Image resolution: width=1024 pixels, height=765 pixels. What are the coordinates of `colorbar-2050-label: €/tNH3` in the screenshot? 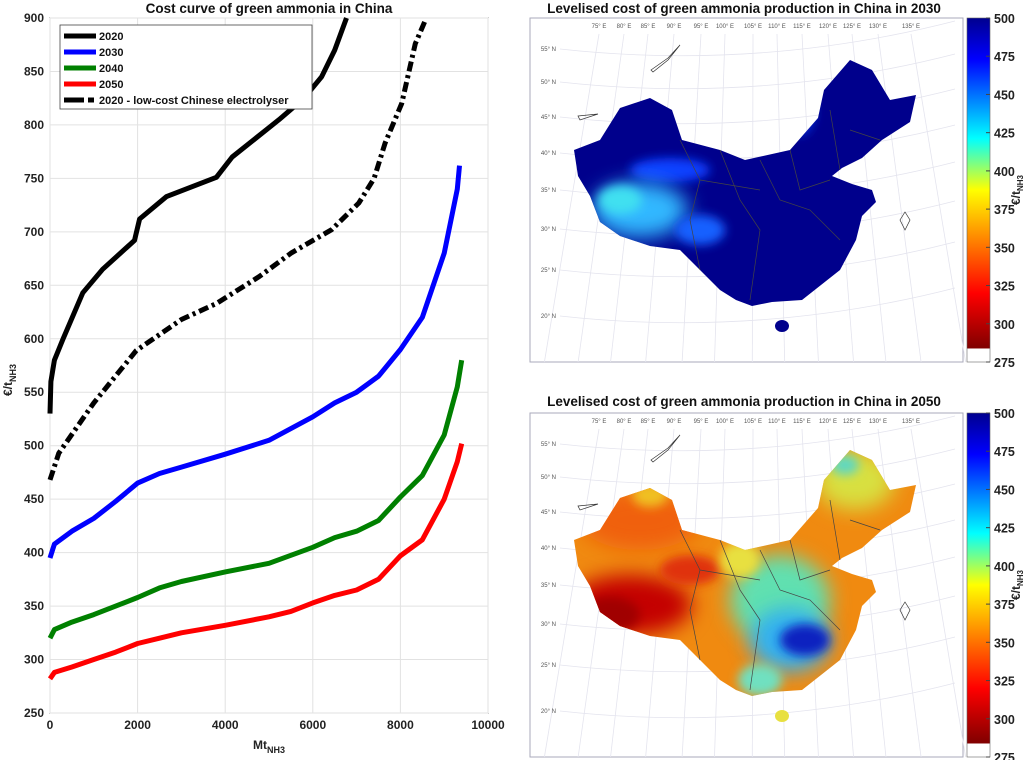 It's located at (1016, 584).